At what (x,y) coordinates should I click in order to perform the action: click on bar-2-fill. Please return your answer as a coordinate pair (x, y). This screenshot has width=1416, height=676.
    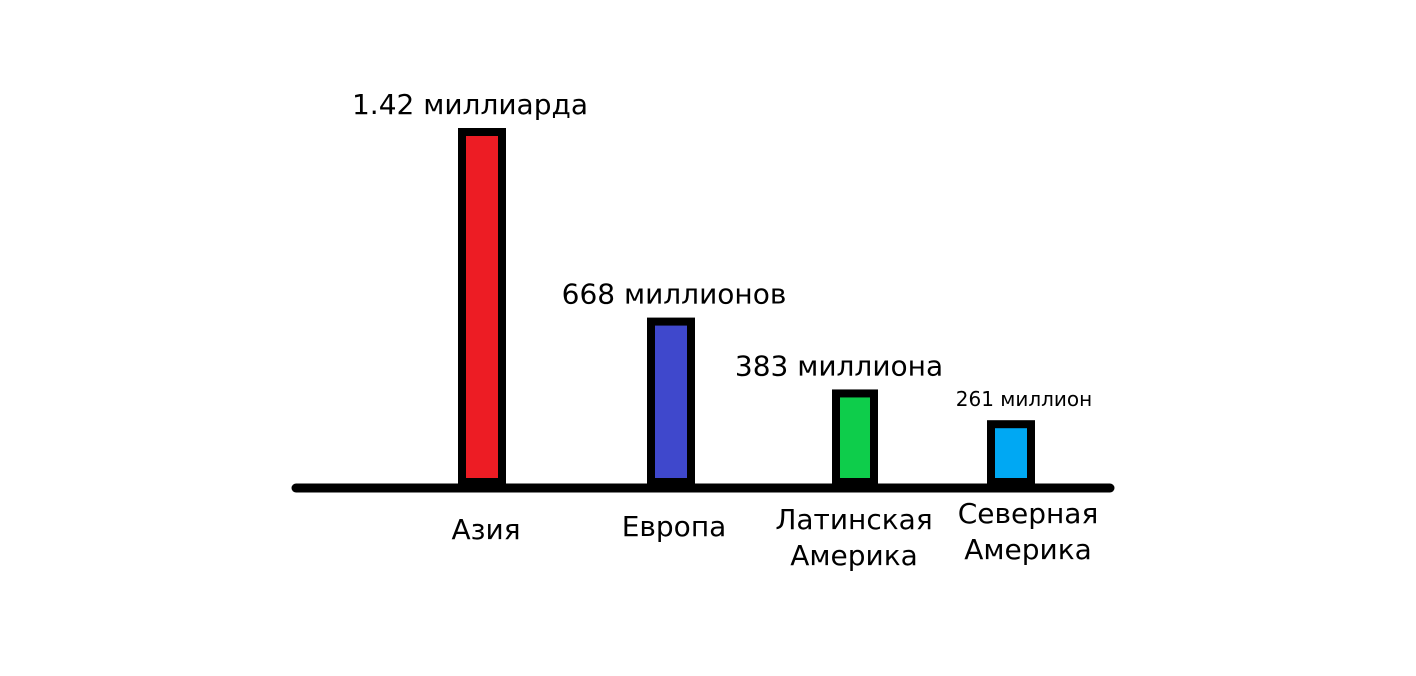
    Looking at the image, I should click on (671, 401).